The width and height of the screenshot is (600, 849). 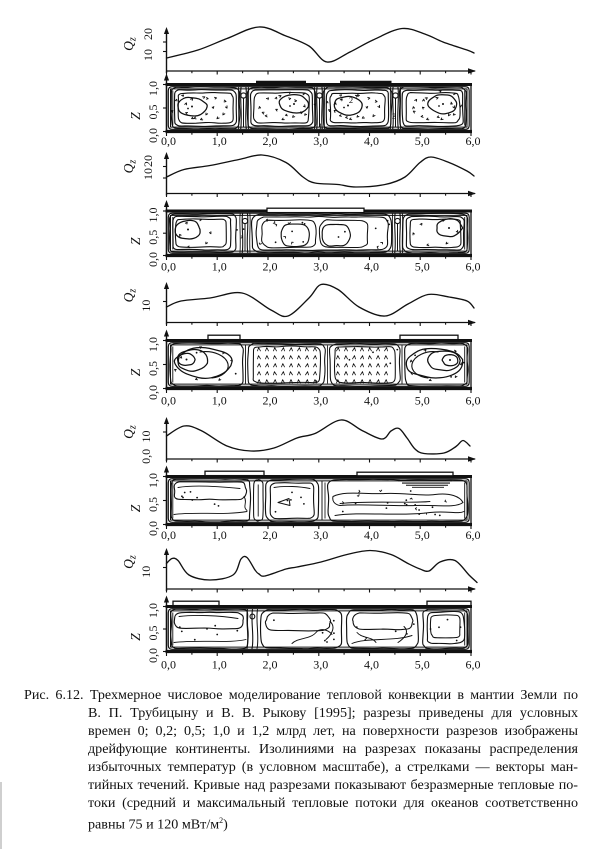 What do you see at coordinates (394, 116) in the screenshot?
I see `svg-text: 3` at bounding box center [394, 116].